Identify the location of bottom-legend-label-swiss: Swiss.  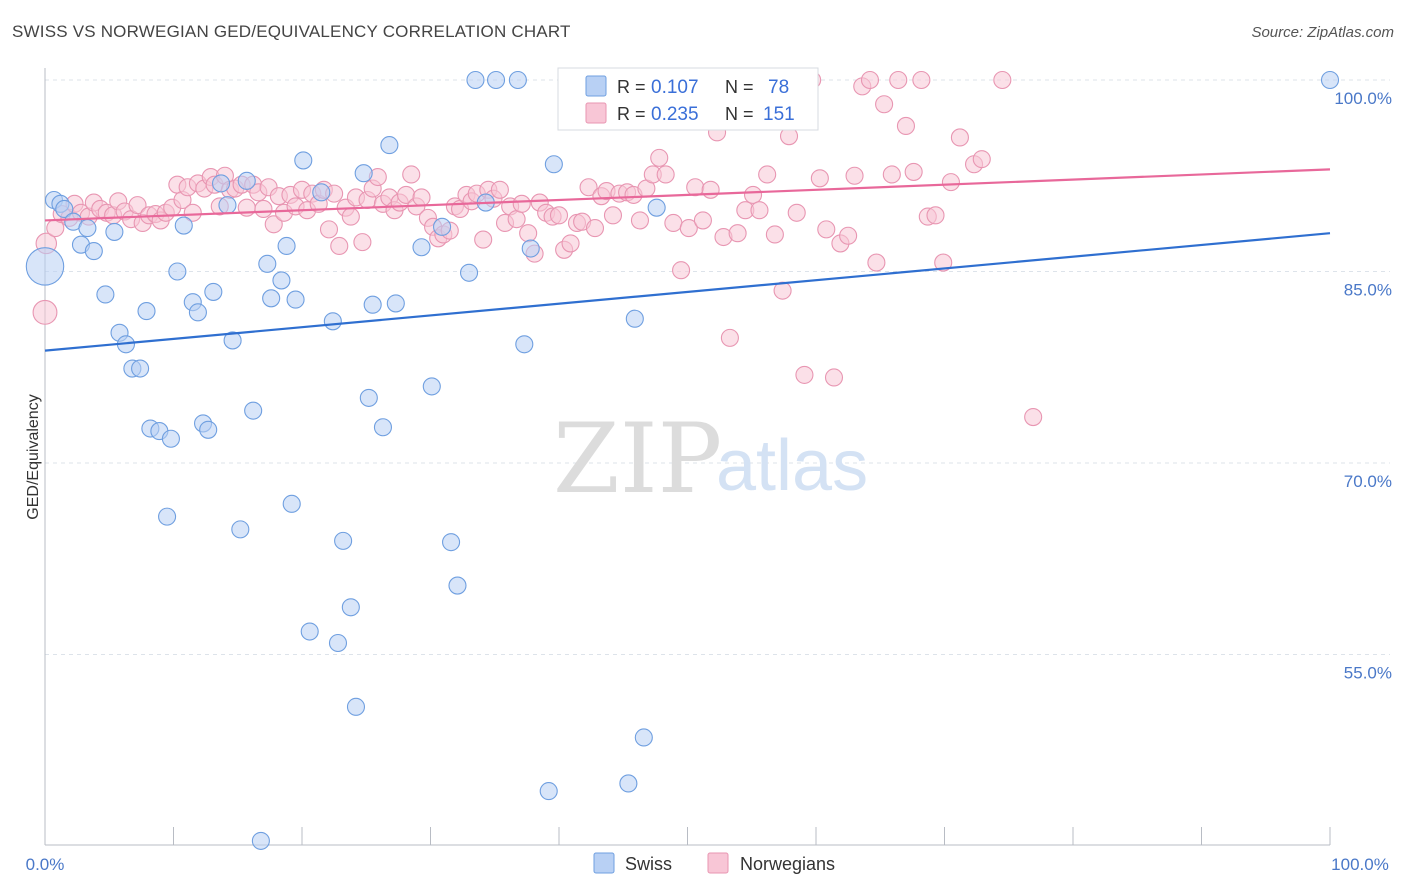
(648, 864).